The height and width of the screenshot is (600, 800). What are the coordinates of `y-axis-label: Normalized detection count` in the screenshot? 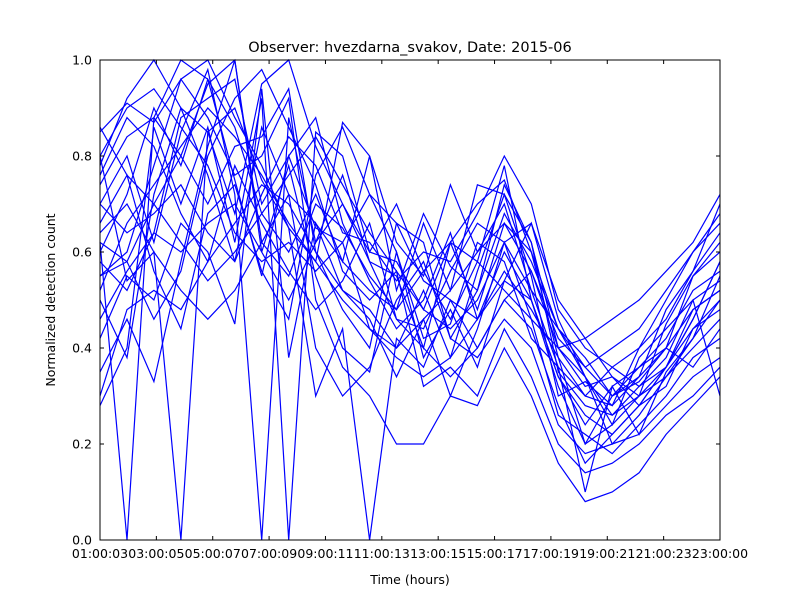 It's located at (50, 299).